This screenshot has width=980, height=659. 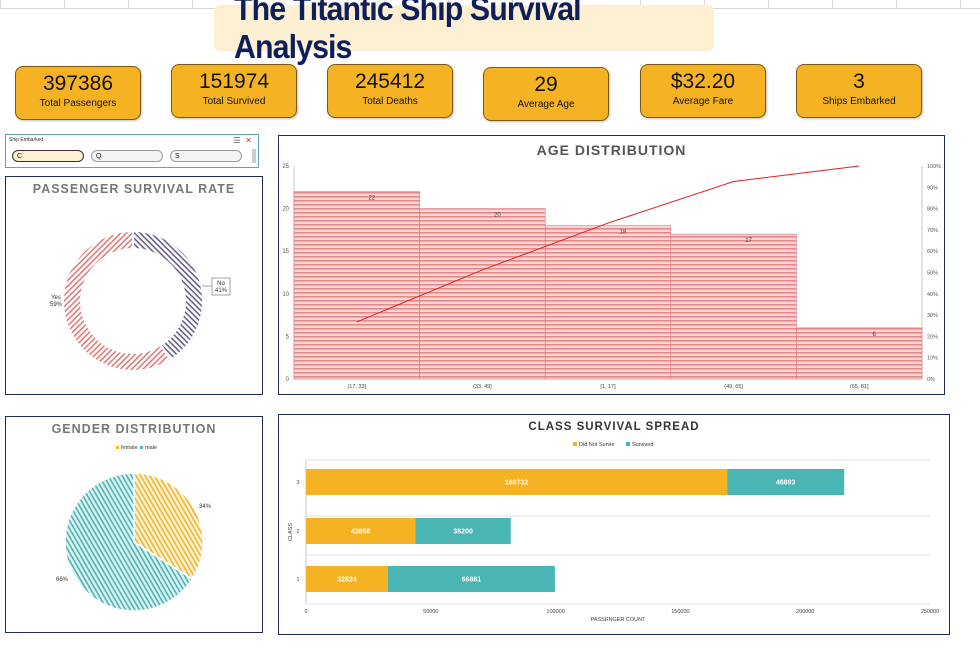 I want to click on legend-label-did-not-survive: Did Not Survie, so click(x=596, y=445).